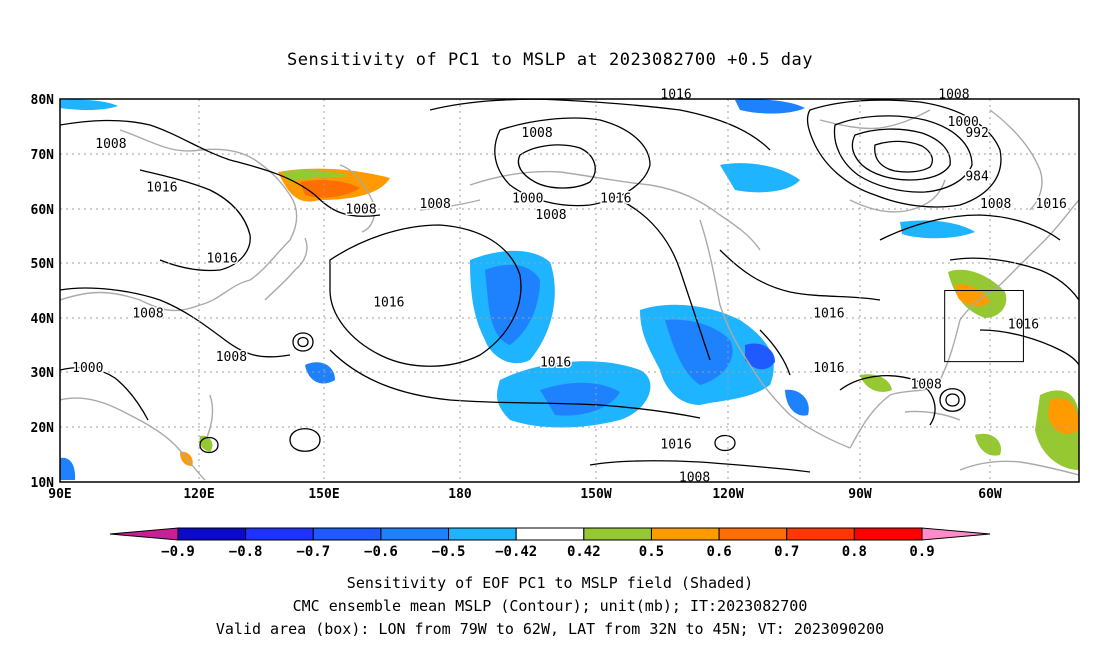 This screenshot has height=650, width=1100. I want to click on contour-ts-atlantic, so click(952, 400).